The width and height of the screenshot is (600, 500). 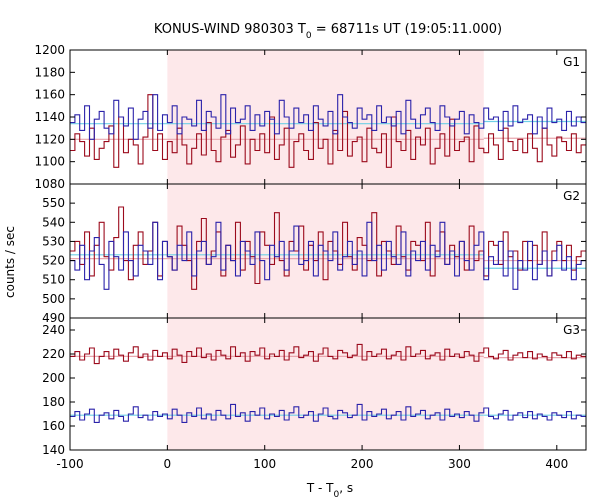 I want to click on y-tick-label-G3-140: 140, so click(x=53, y=450).